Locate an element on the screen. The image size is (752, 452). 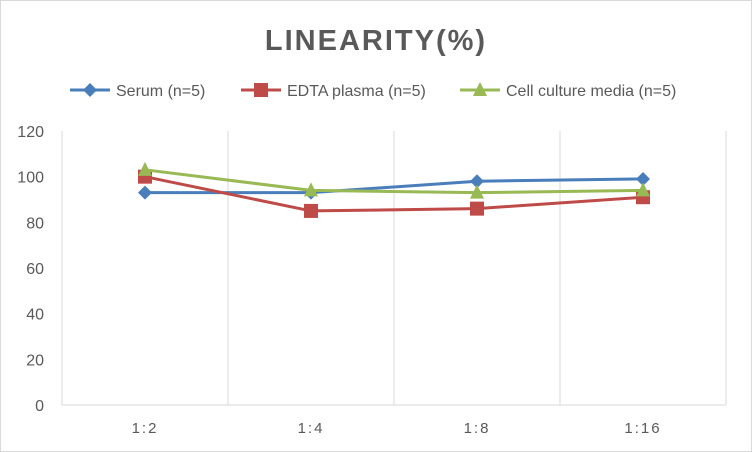
x-tick-label: 1:2 is located at coordinates (145, 428).